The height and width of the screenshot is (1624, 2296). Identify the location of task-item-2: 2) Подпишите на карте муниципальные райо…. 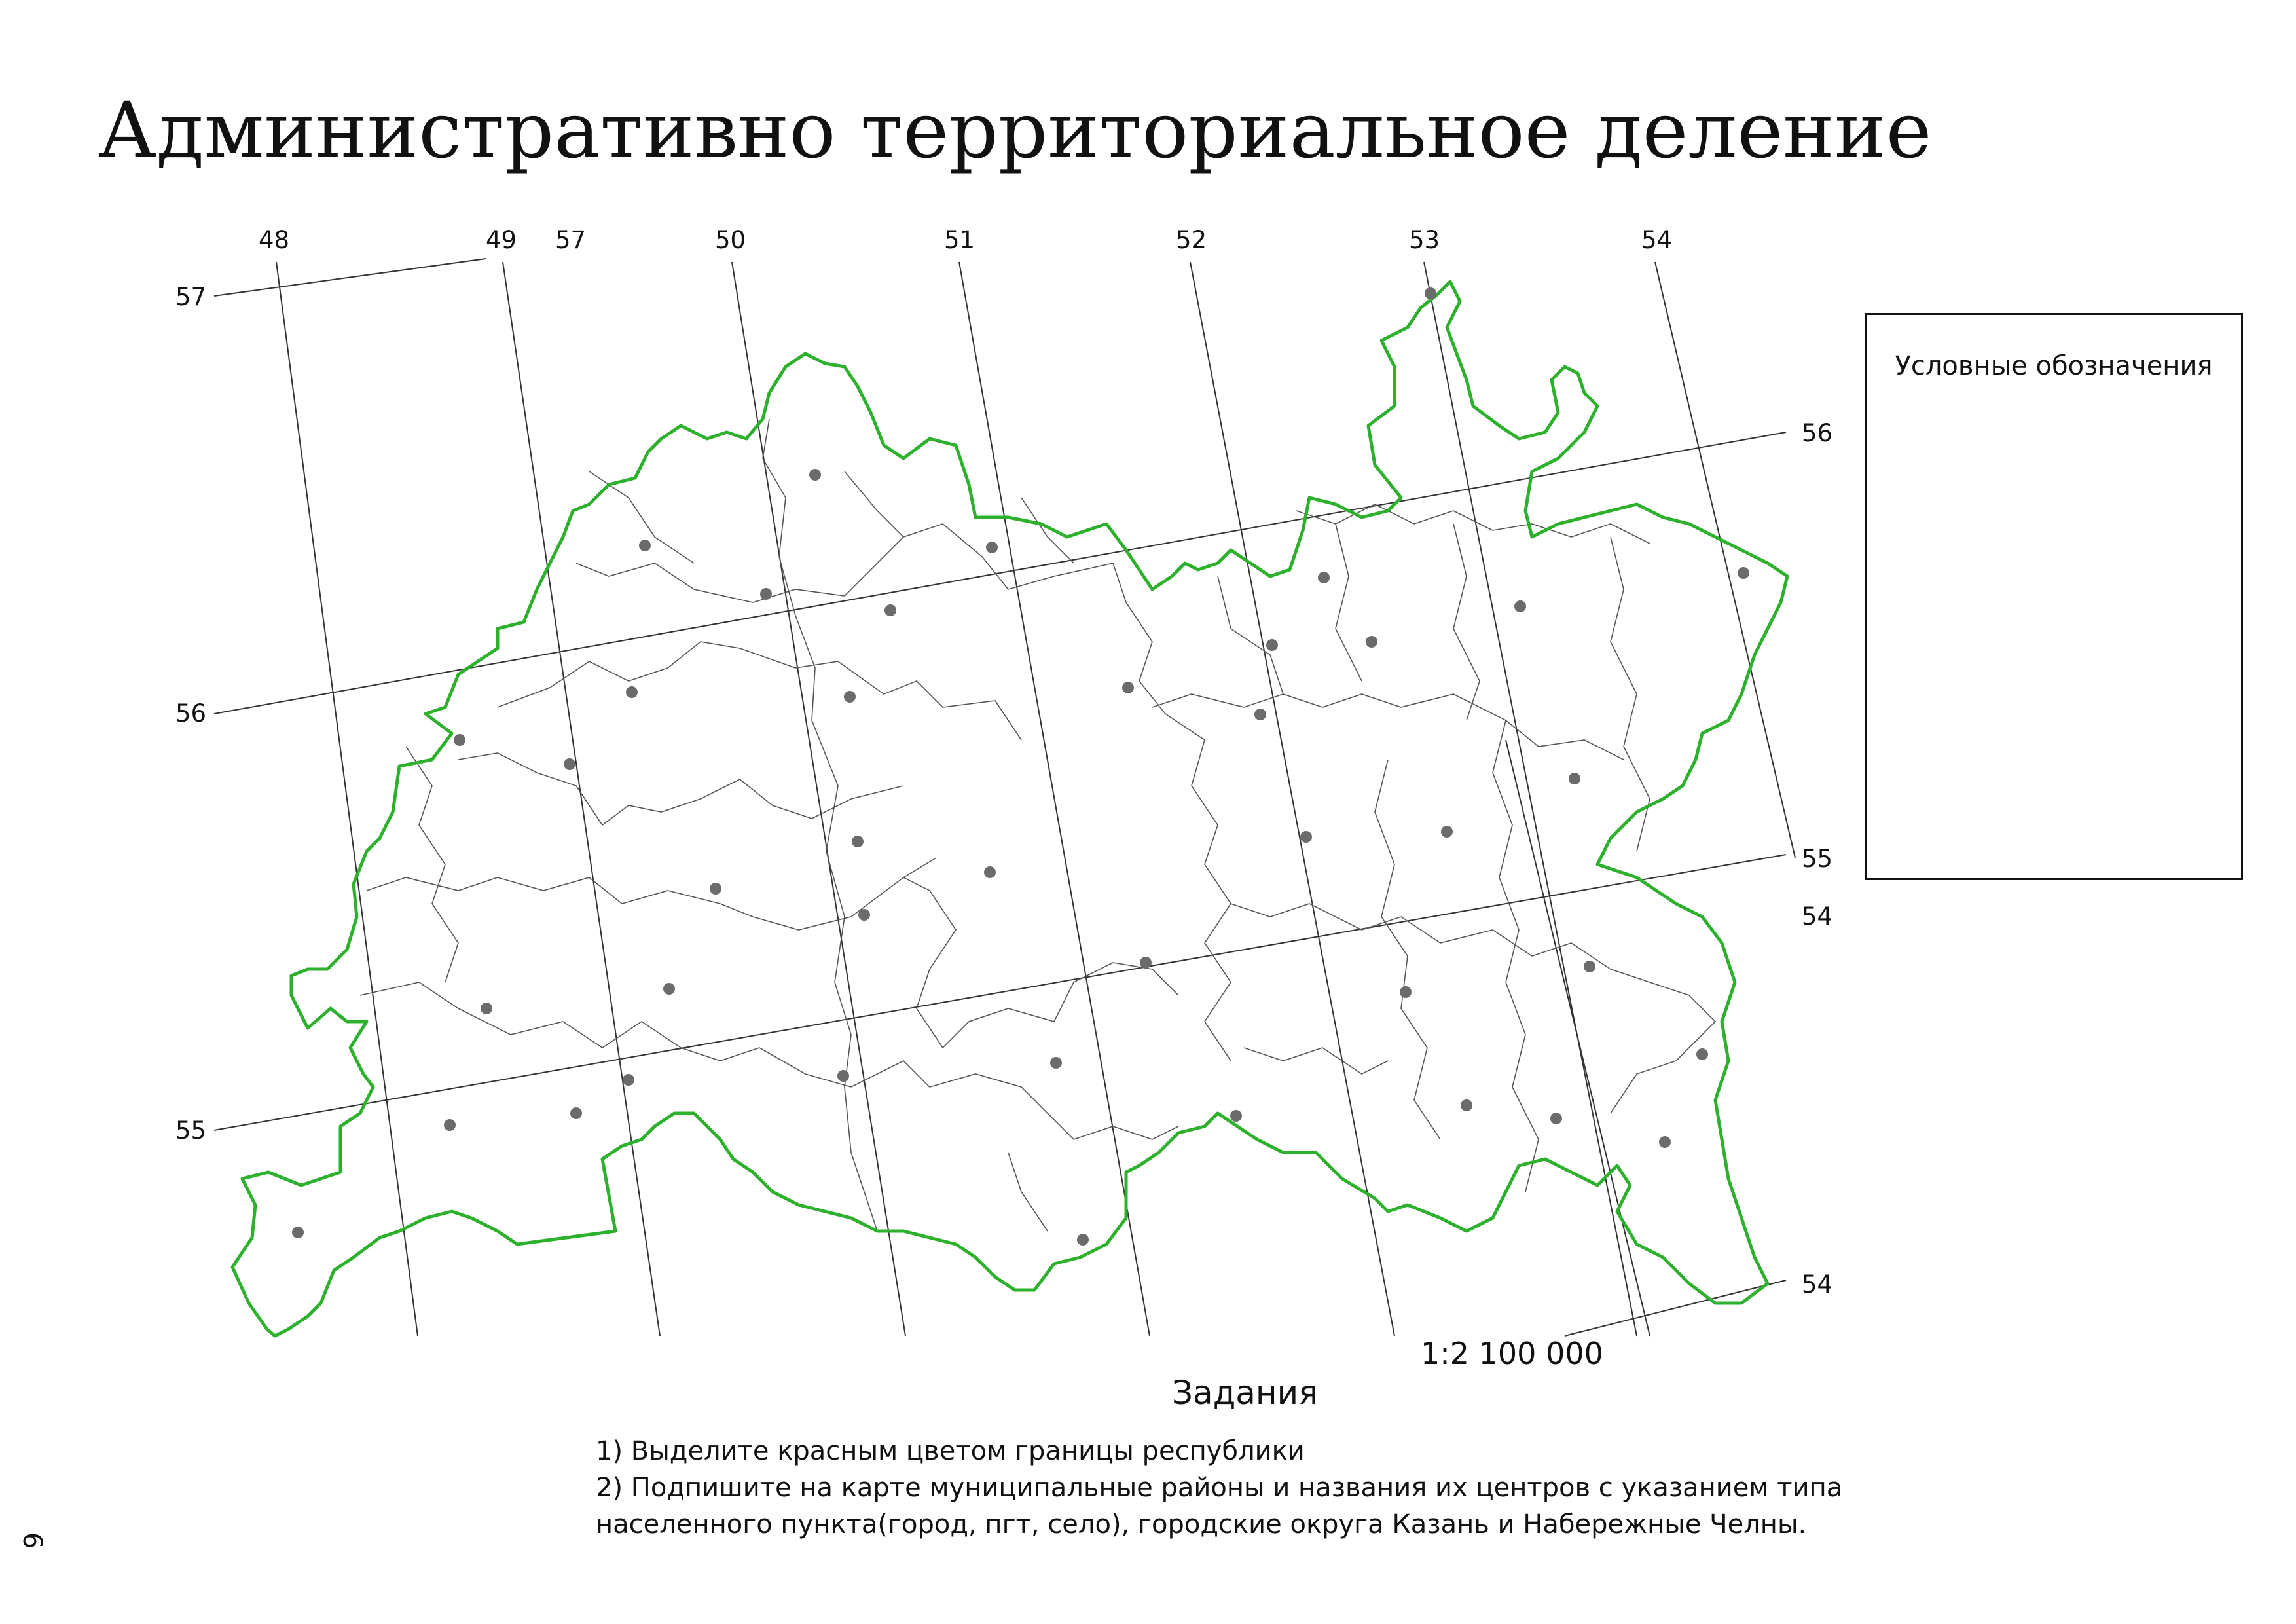
(1219, 1506).